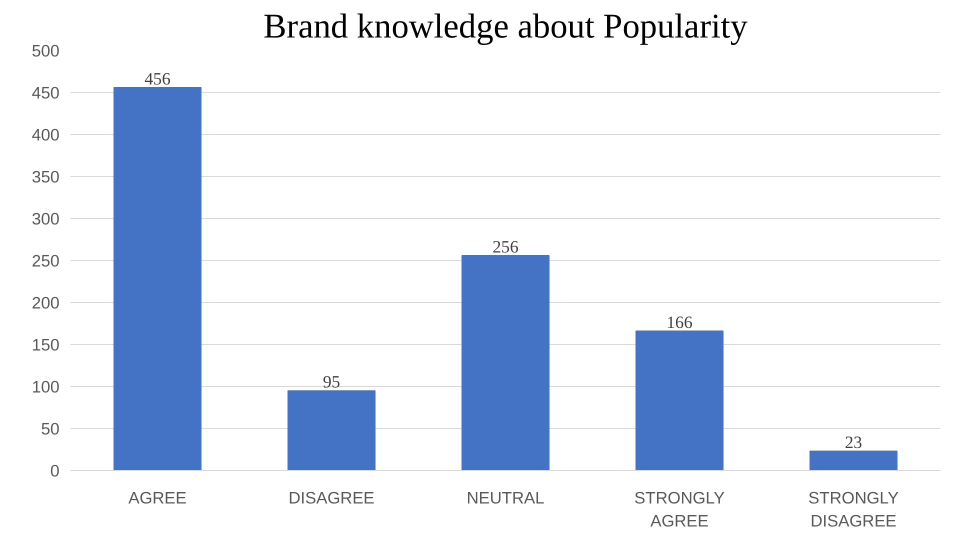 This screenshot has height=559, width=954. I want to click on data-label: 23, so click(853, 442).